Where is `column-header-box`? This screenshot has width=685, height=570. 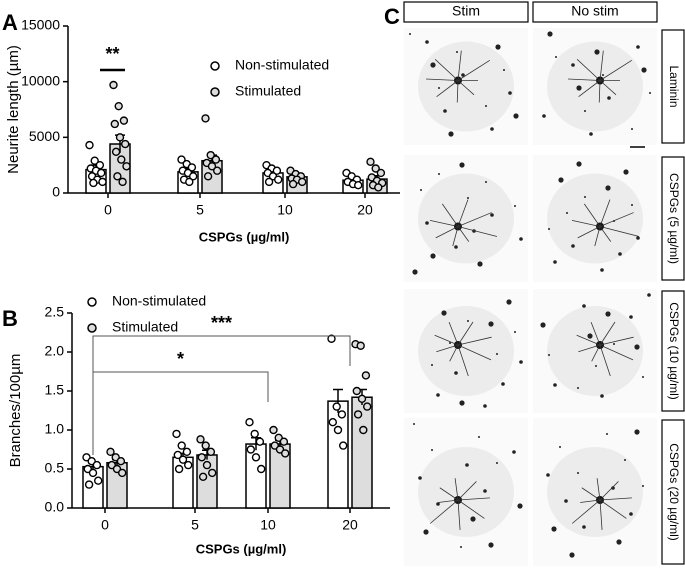 column-header-box is located at coordinates (595, 12).